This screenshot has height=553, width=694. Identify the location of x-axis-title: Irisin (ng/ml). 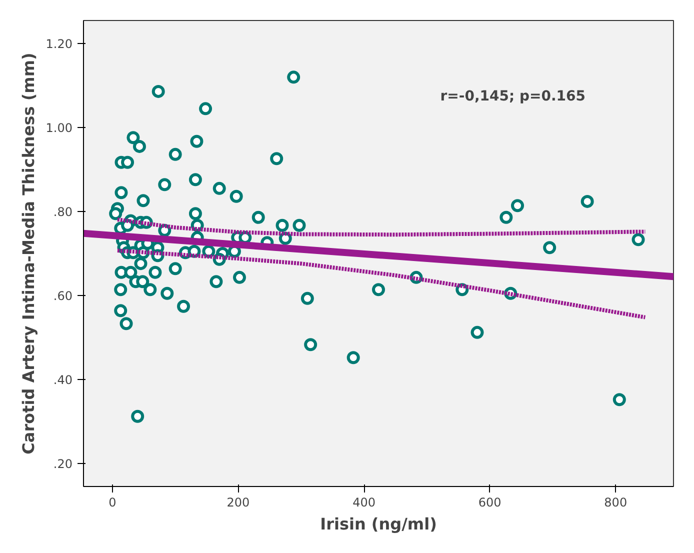
(378, 524).